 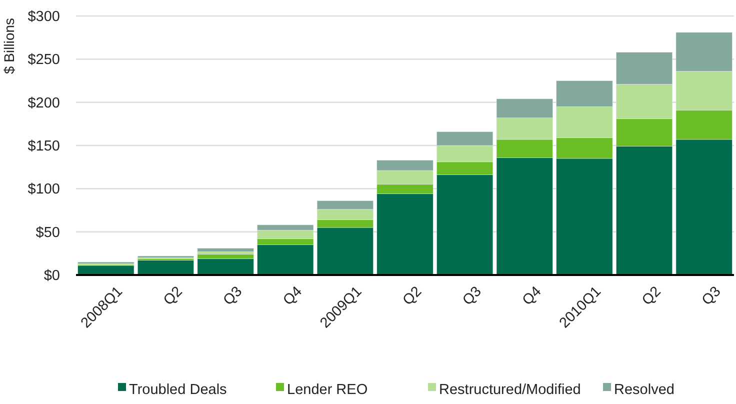 What do you see at coordinates (178, 390) in the screenshot?
I see `legend-label: Troubled Deals` at bounding box center [178, 390].